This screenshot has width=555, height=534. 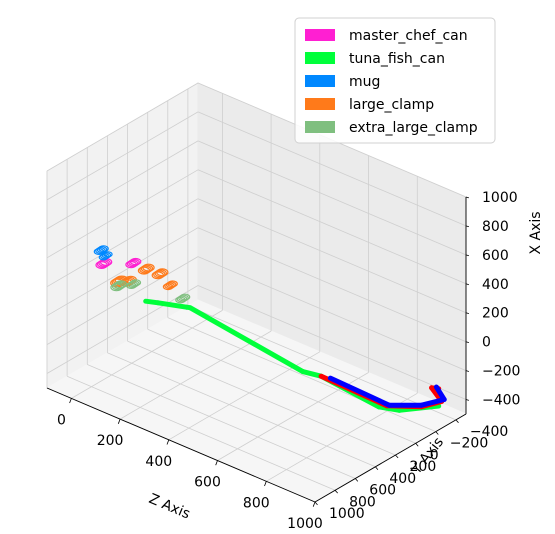 I want to click on tick-label: 0, so click(x=434, y=455).